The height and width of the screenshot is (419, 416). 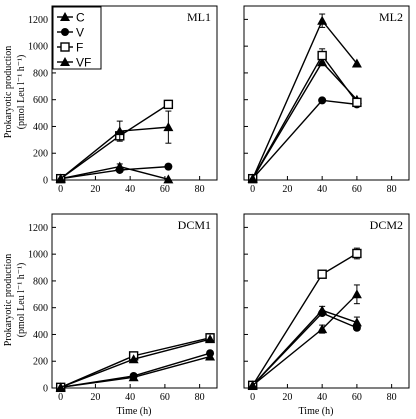 I want to click on y-axis-label-bottom-line1: Prokaryotic production, so click(x=8, y=300).